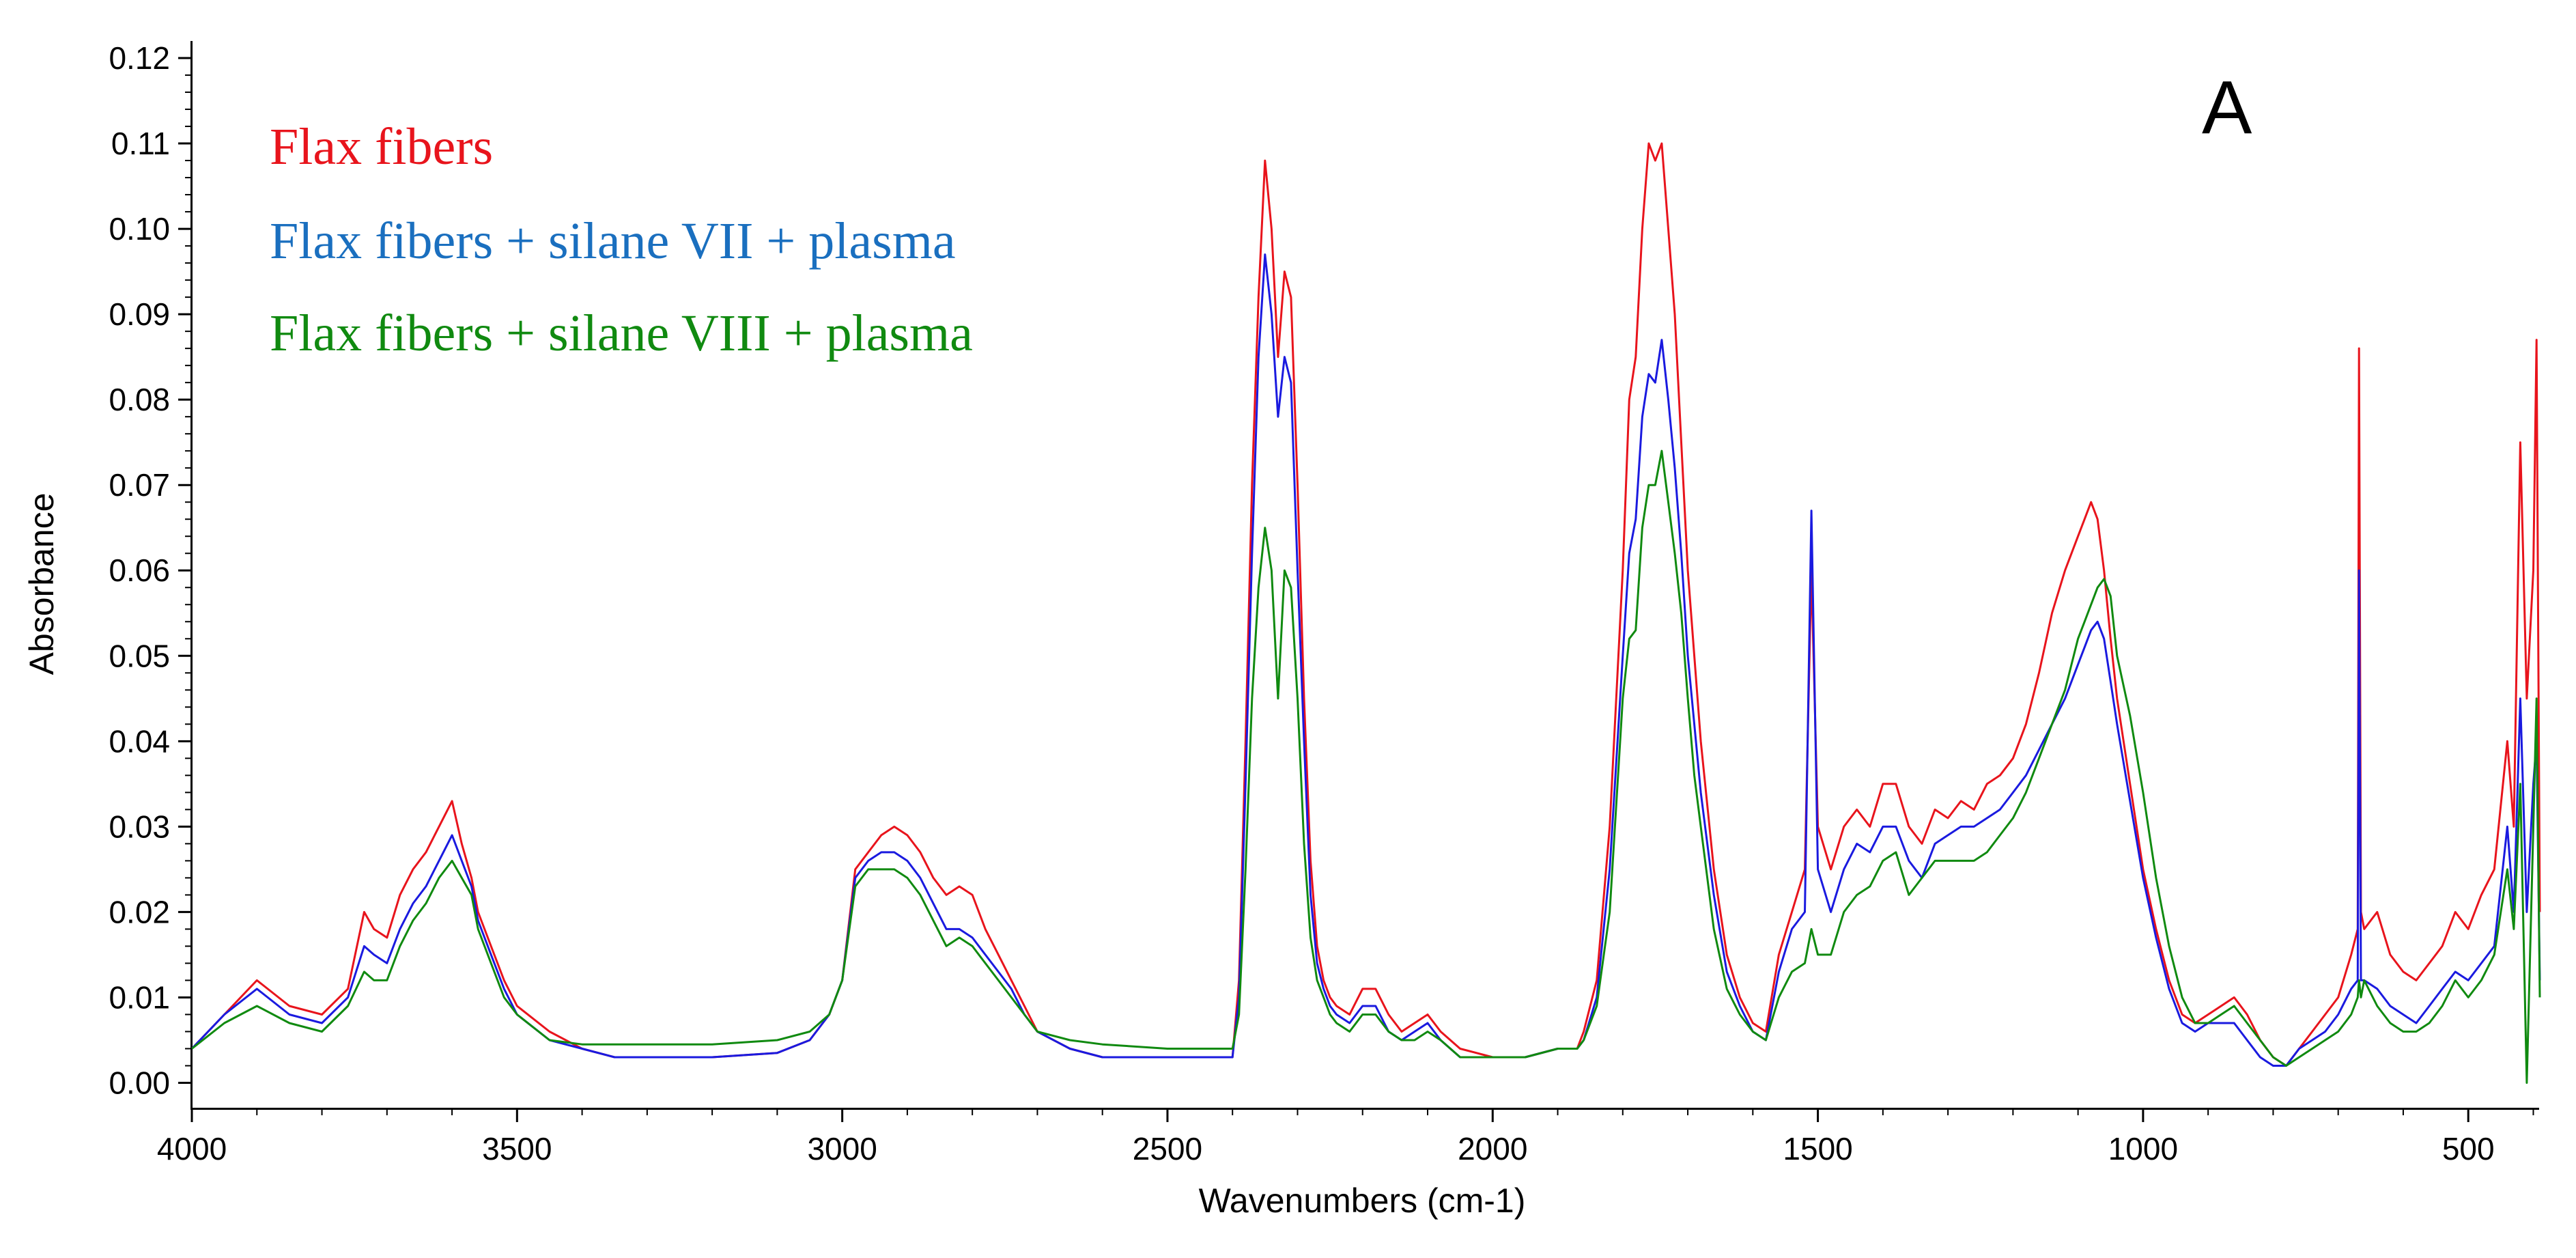 This screenshot has height=1258, width=2576. I want to click on legend-entry-flax-fibers: Flax fibers, so click(382, 147).